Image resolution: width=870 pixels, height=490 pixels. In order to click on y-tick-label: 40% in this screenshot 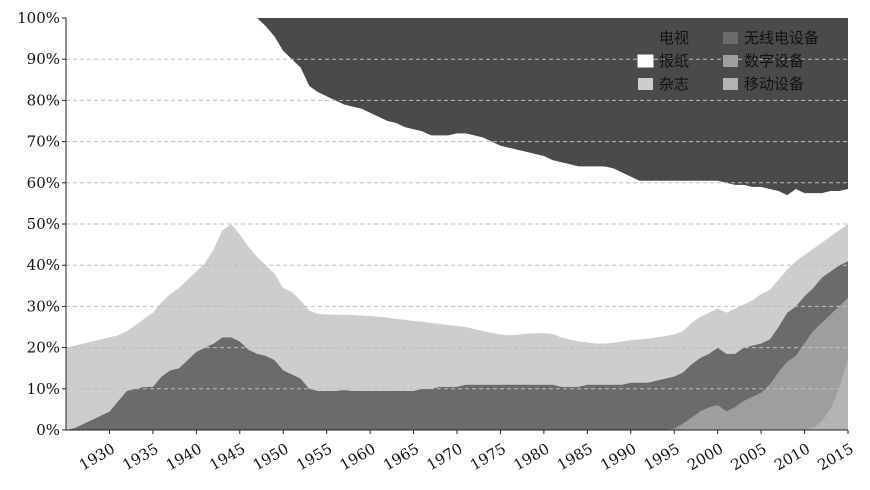, I will do `click(43, 265)`.